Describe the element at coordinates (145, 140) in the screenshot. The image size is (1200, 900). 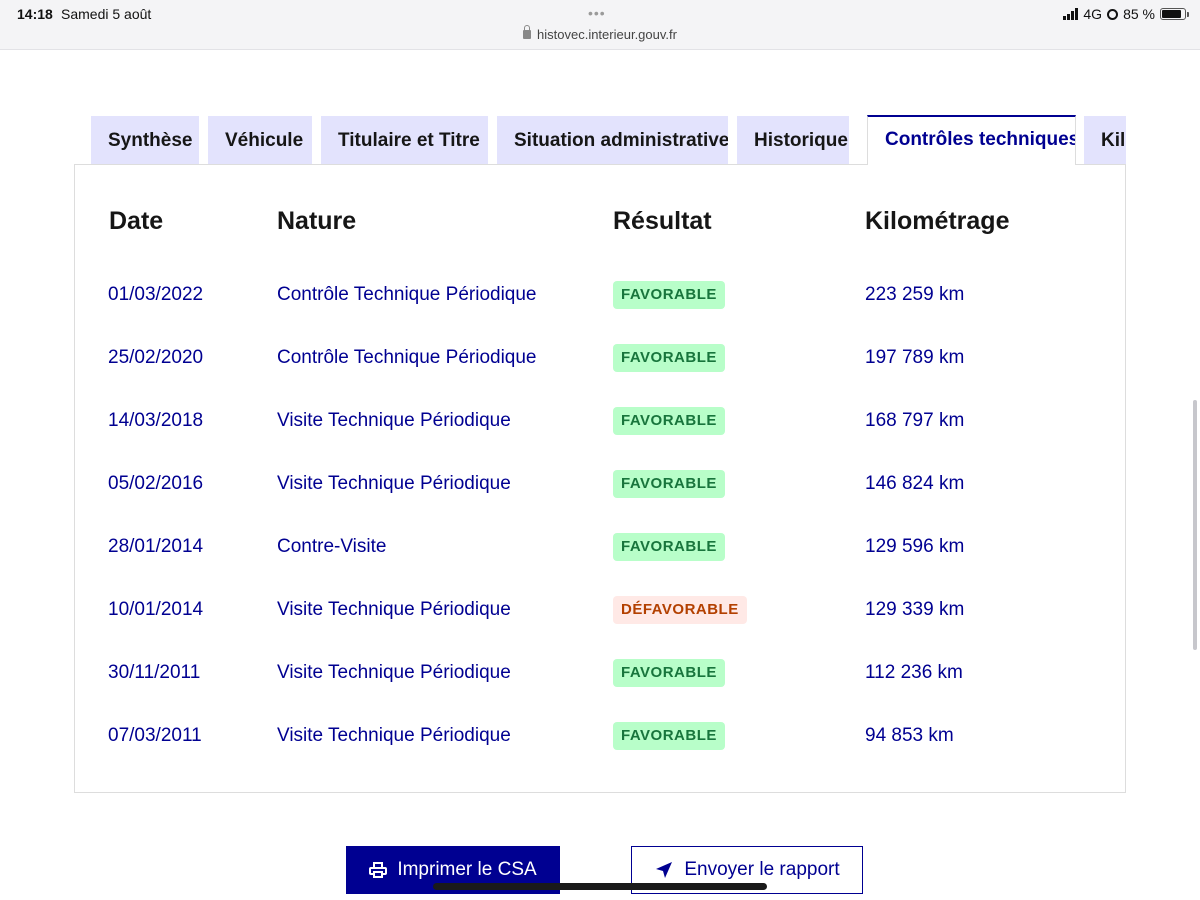
I see `tab-synthese: Synthèse` at that location.